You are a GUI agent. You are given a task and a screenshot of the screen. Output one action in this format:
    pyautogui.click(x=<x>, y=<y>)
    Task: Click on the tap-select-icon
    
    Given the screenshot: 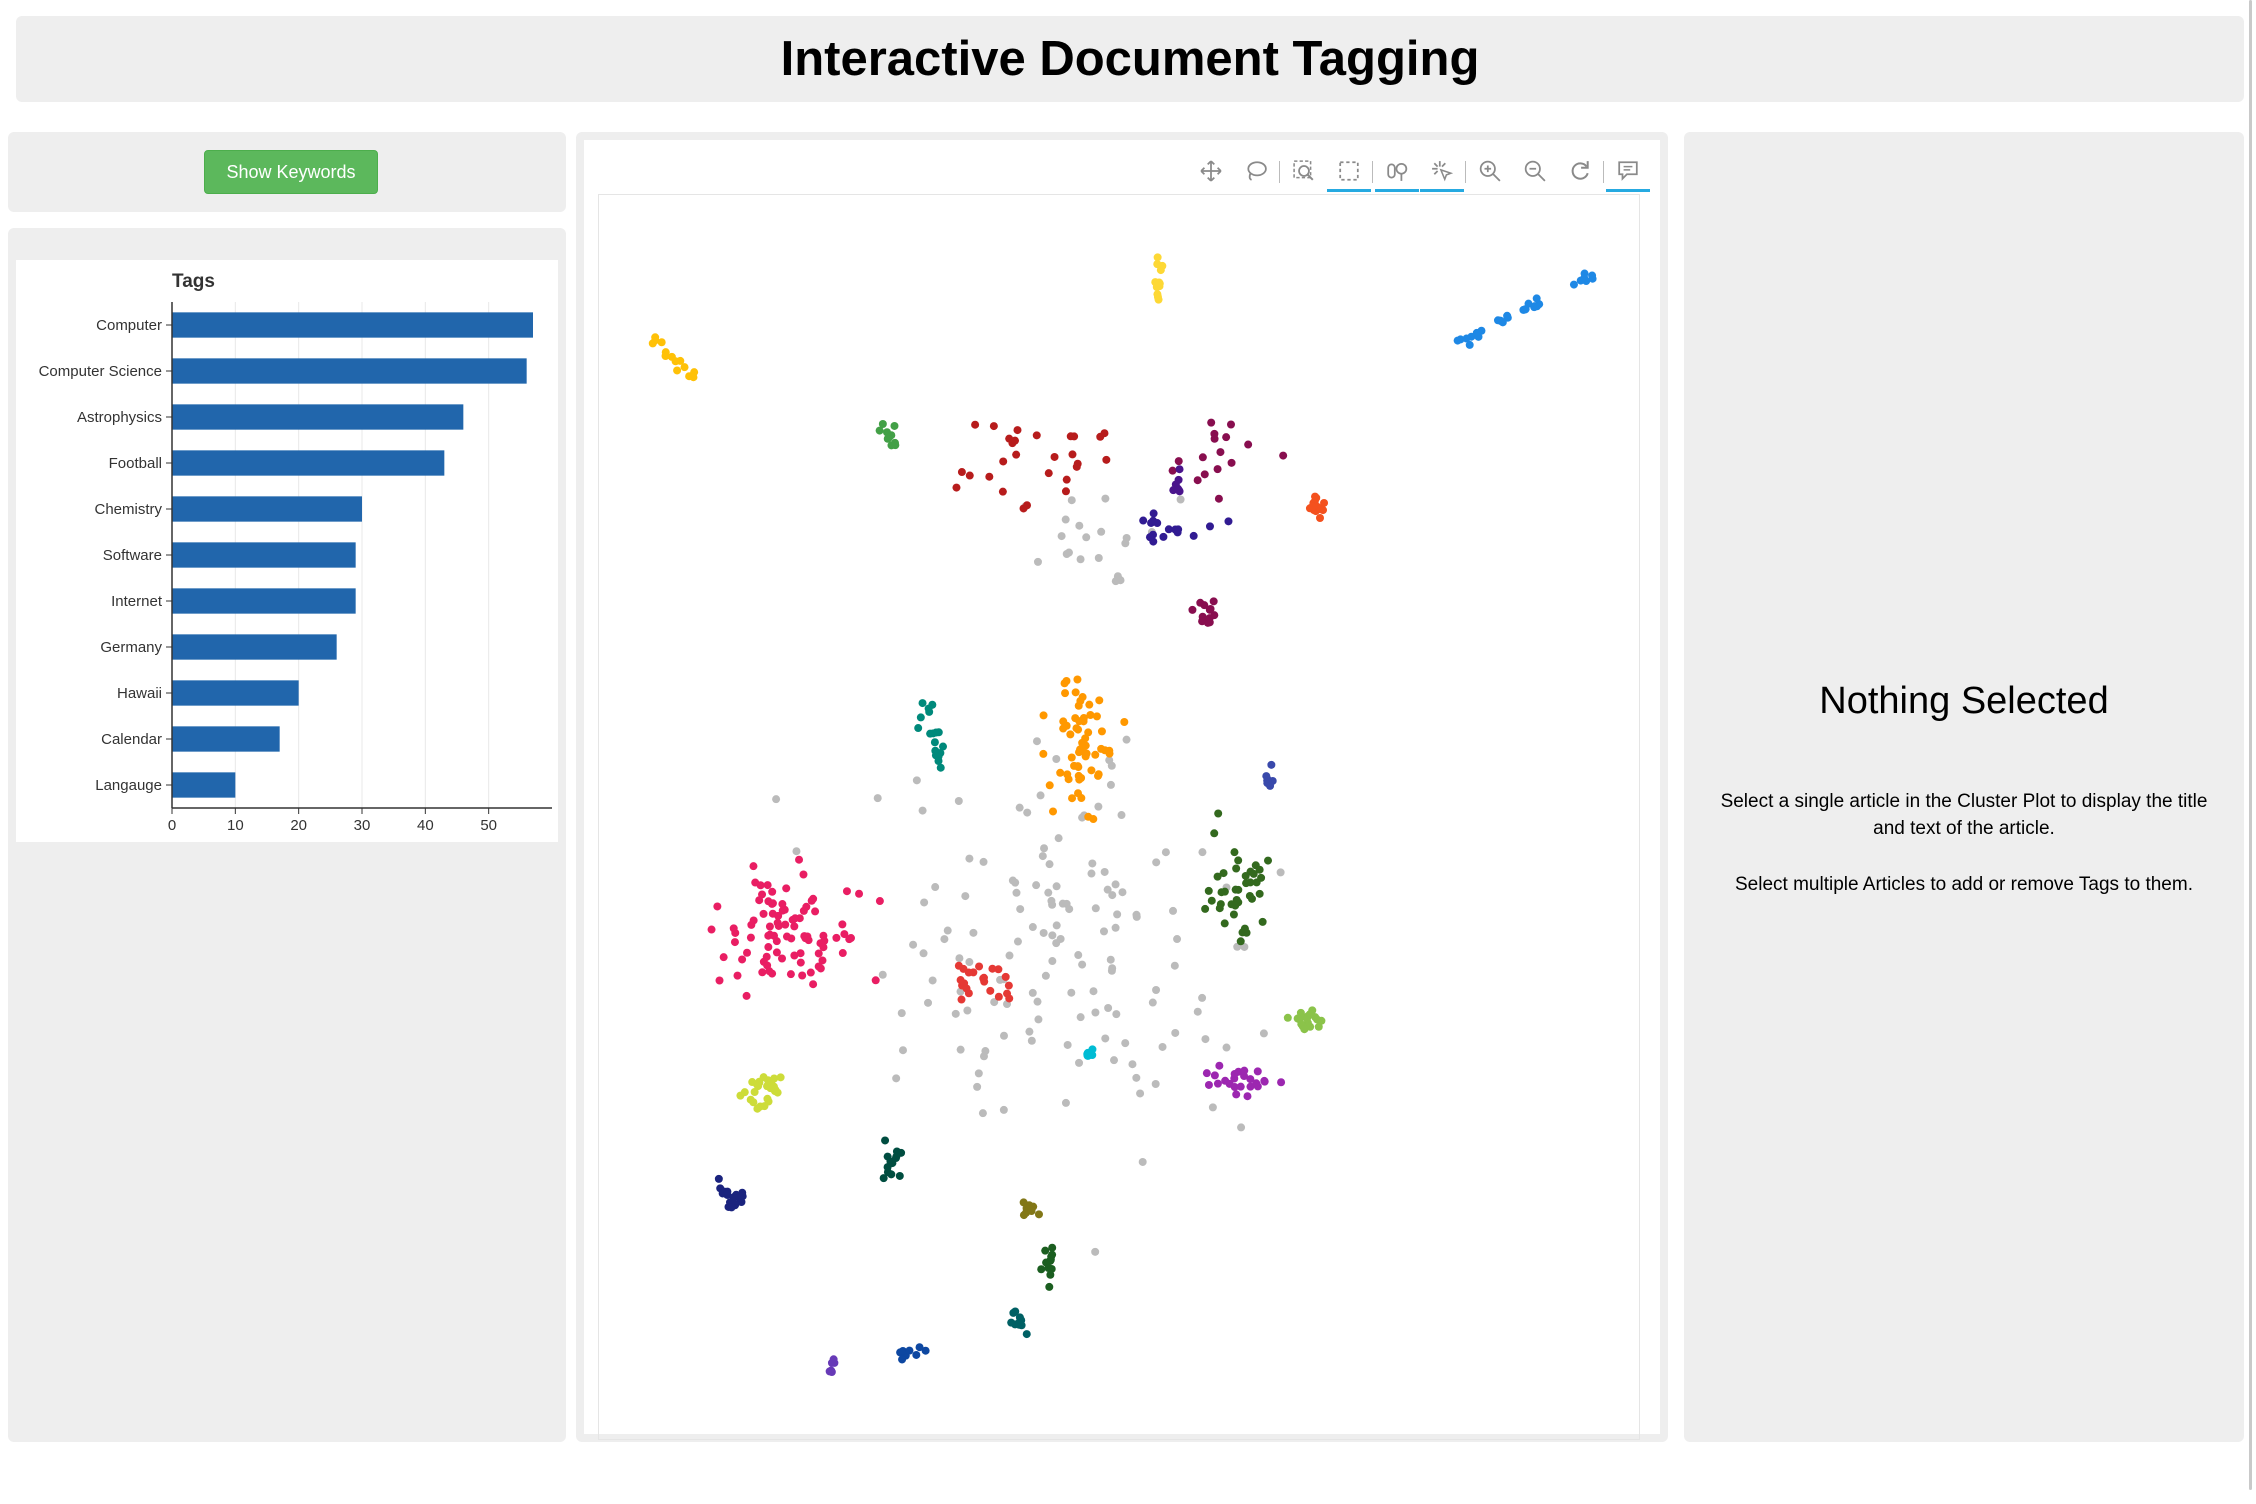 What is the action you would take?
    pyautogui.click(x=1442, y=172)
    